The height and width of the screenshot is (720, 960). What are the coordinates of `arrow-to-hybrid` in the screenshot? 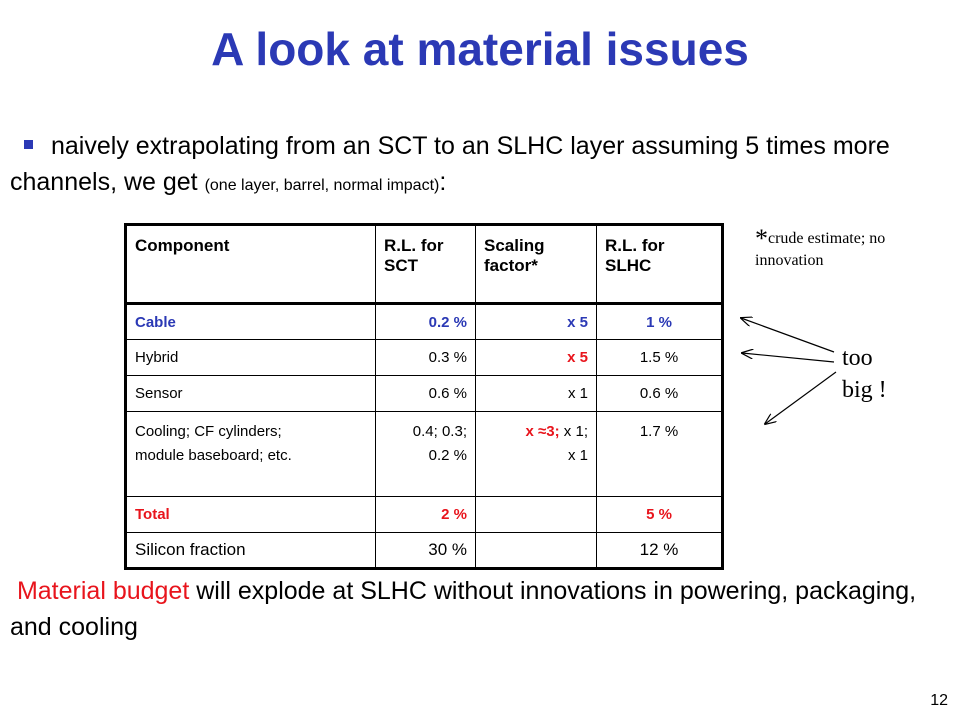 It's located at (788, 358).